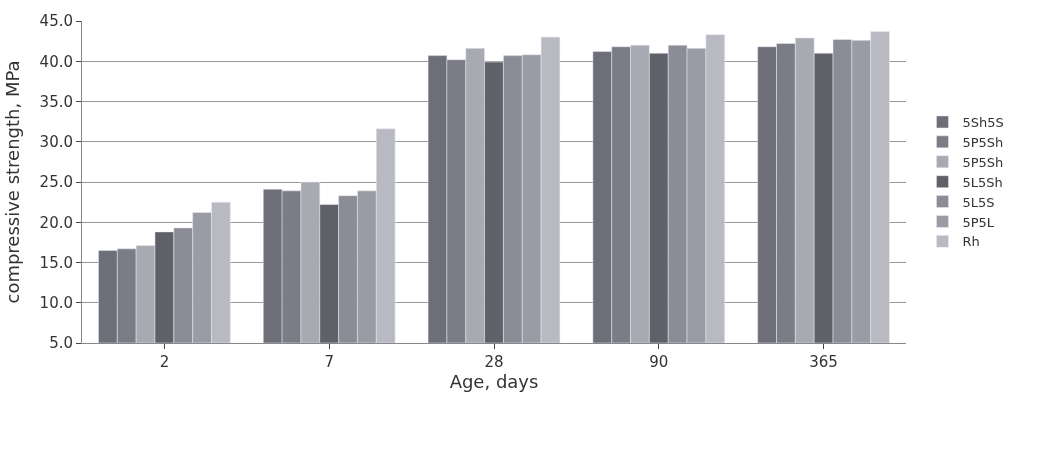 This screenshot has height=453, width=1046. What do you see at coordinates (56, 262) in the screenshot?
I see `y-tick-label: 15.0` at bounding box center [56, 262].